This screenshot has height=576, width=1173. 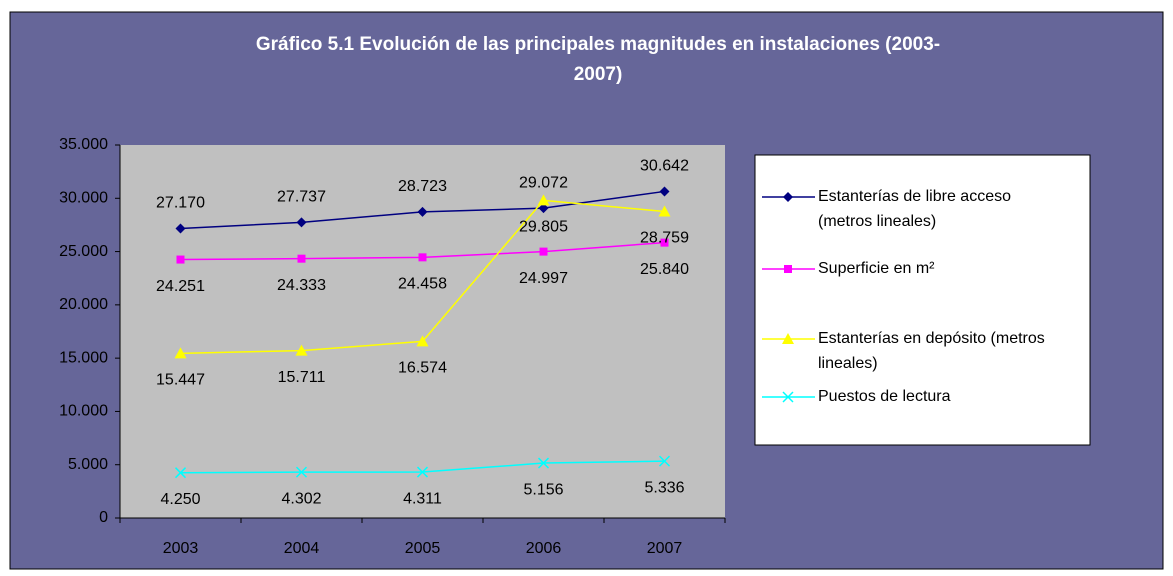 I want to click on data-label: 5.156, so click(x=543, y=489).